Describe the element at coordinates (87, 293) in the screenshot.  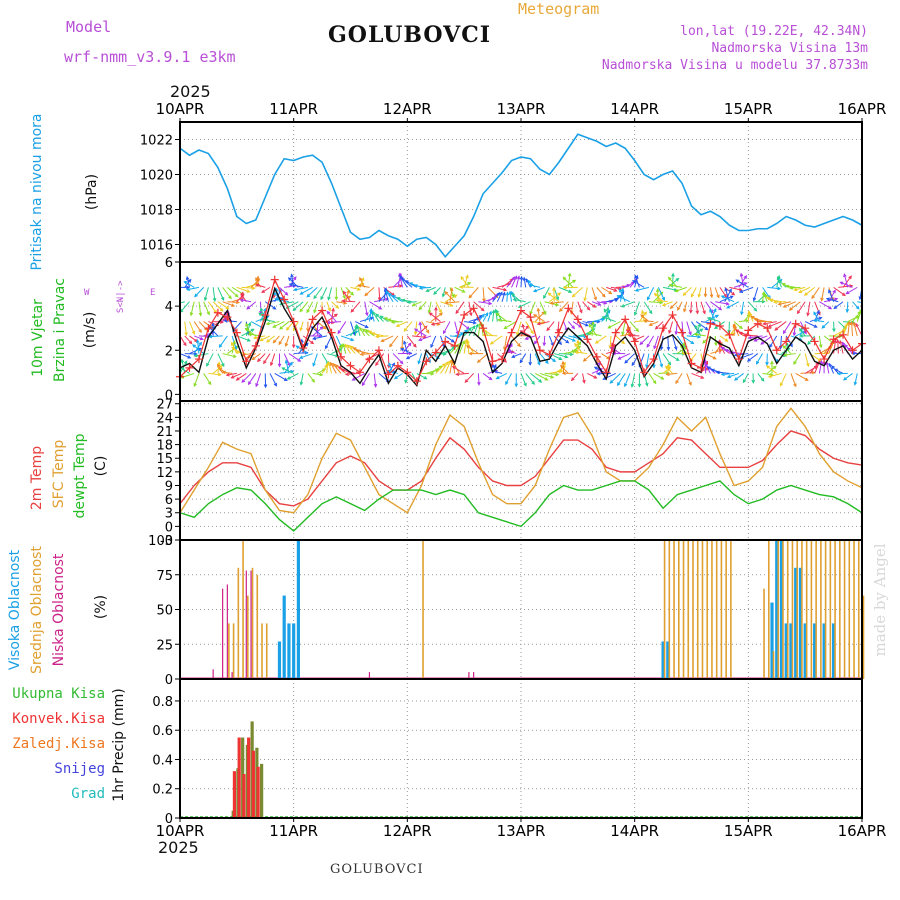
I see `compass-w: W` at that location.